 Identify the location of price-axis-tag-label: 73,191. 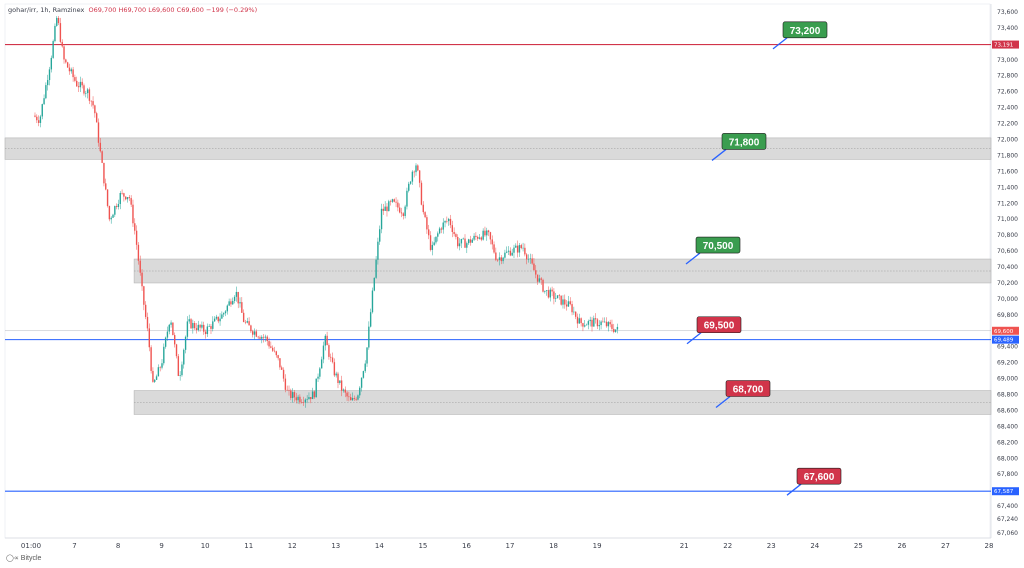
(1003, 46).